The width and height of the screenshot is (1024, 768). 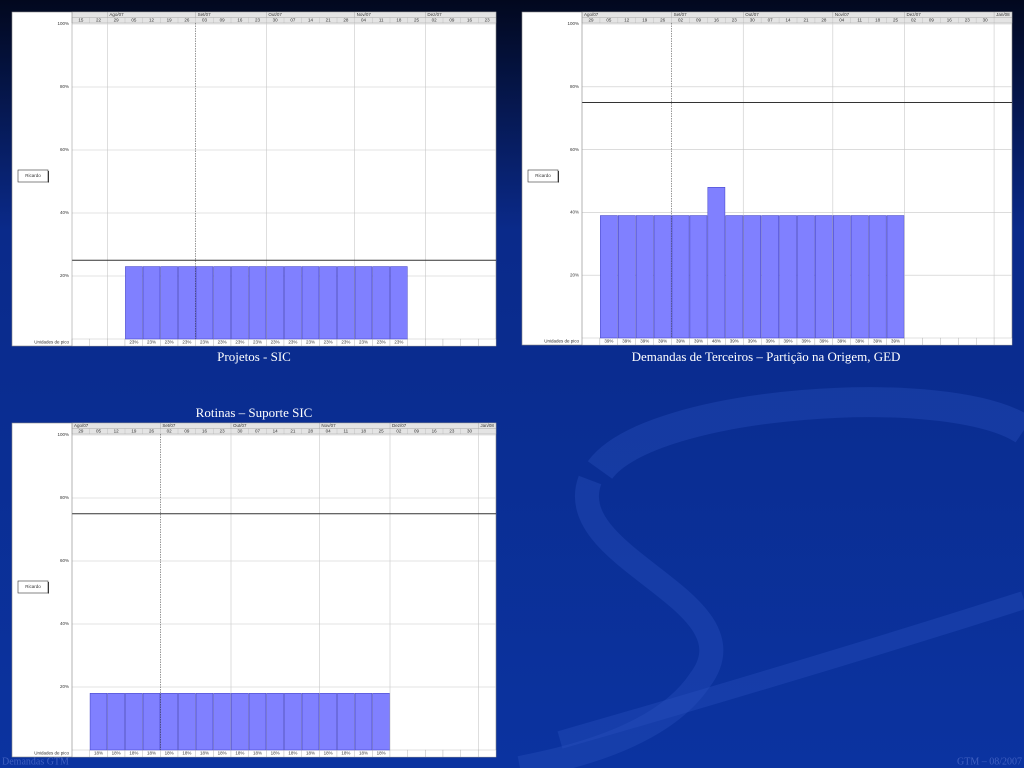 I want to click on x-tick-label: 07, so click(x=258, y=431).